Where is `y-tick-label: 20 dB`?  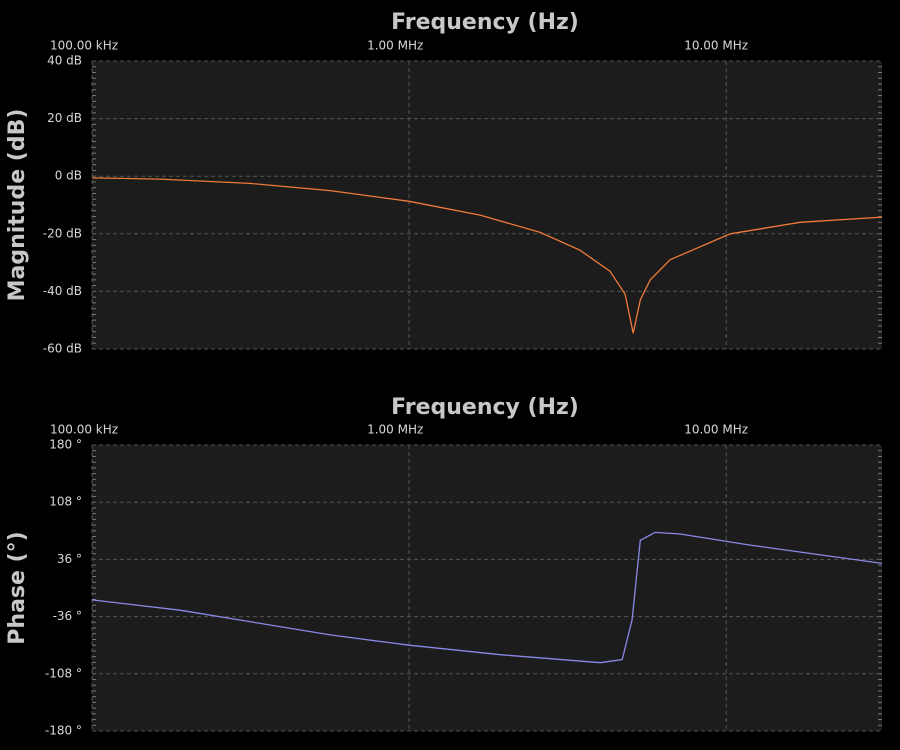
y-tick-label: 20 dB is located at coordinates (64, 118).